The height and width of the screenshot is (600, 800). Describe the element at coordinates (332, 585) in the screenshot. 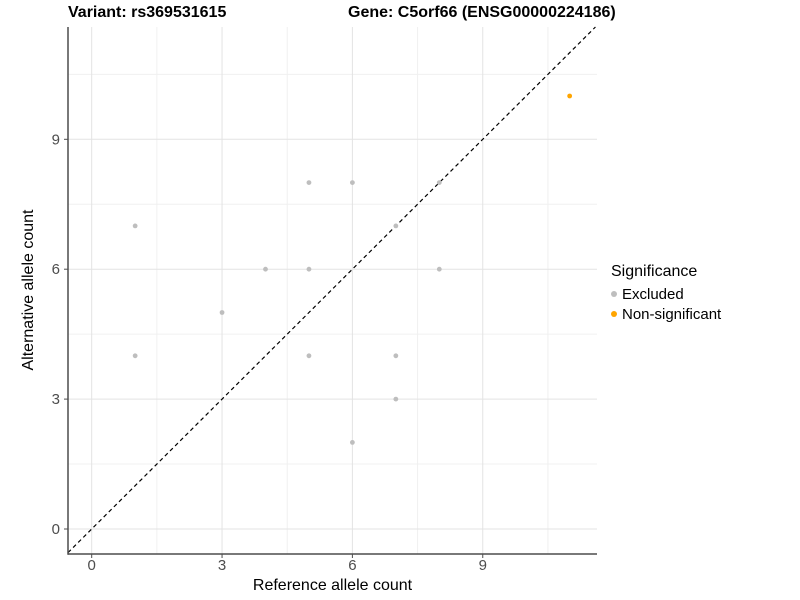

I see `x-axis-title: Reference allele count` at that location.